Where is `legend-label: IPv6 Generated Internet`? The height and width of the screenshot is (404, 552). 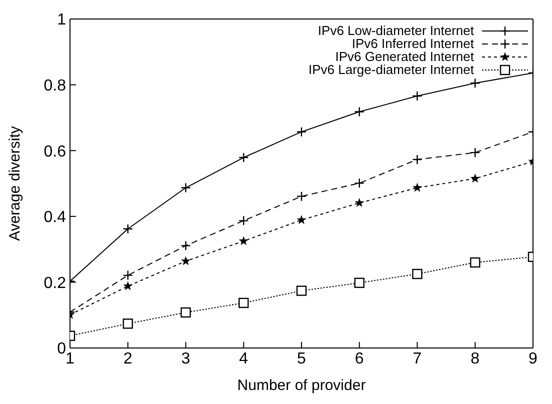
legend-label: IPv6 Generated Internet is located at coordinates (404, 56).